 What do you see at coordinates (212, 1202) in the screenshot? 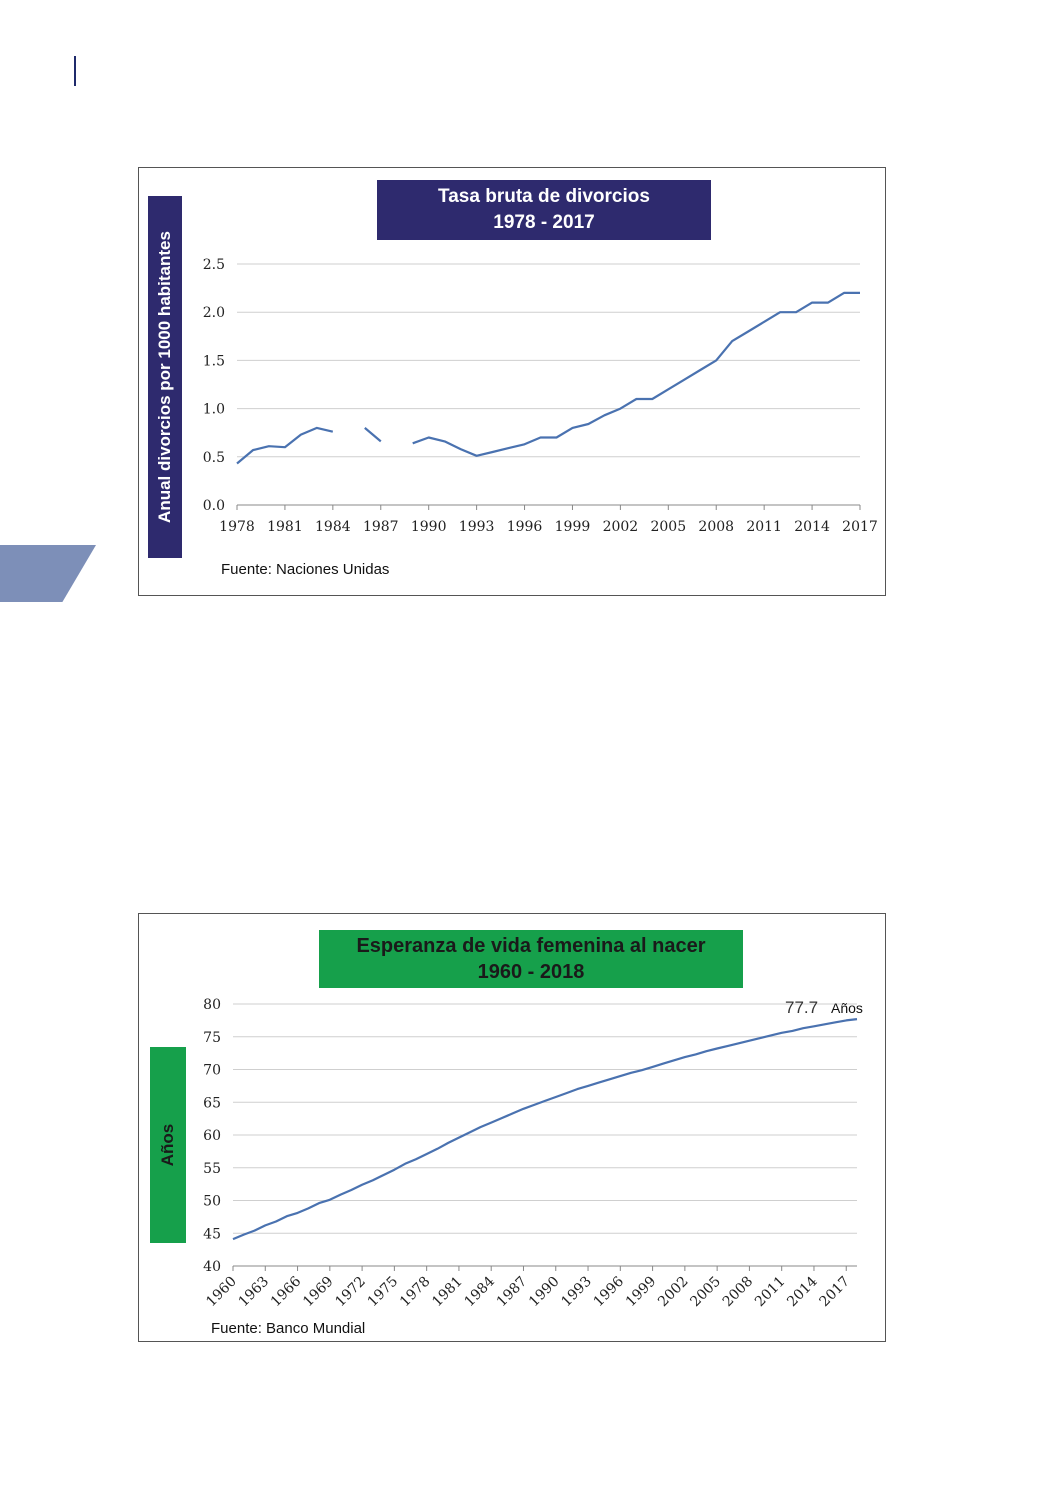
I see `y-tick-label: 50` at bounding box center [212, 1202].